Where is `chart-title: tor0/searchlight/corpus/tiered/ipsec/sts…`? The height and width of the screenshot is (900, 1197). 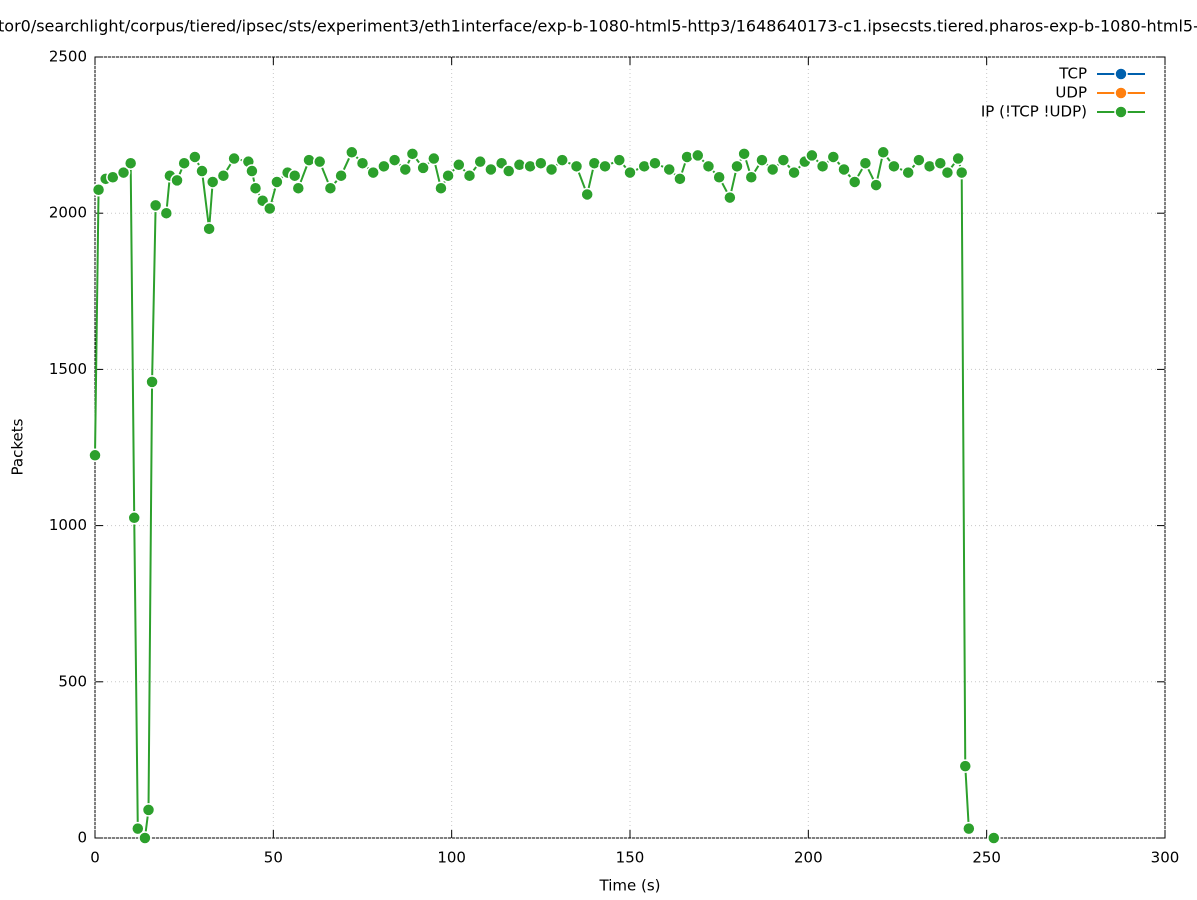
chart-title: tor0/searchlight/corpus/tiered/ipsec/sts… is located at coordinates (598, 26).